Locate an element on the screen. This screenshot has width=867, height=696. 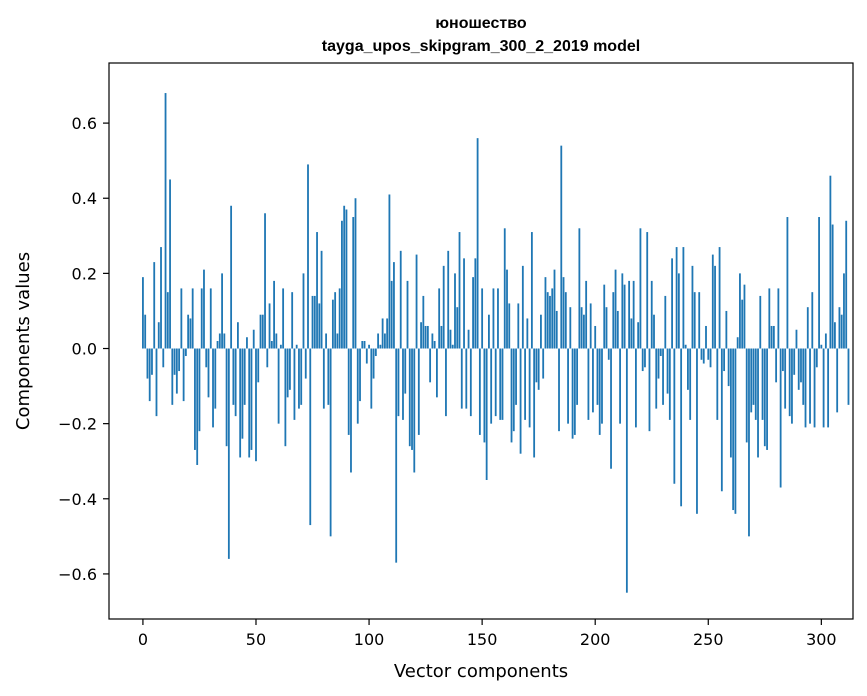
x-tick-label: 100 is located at coordinates (369, 639).